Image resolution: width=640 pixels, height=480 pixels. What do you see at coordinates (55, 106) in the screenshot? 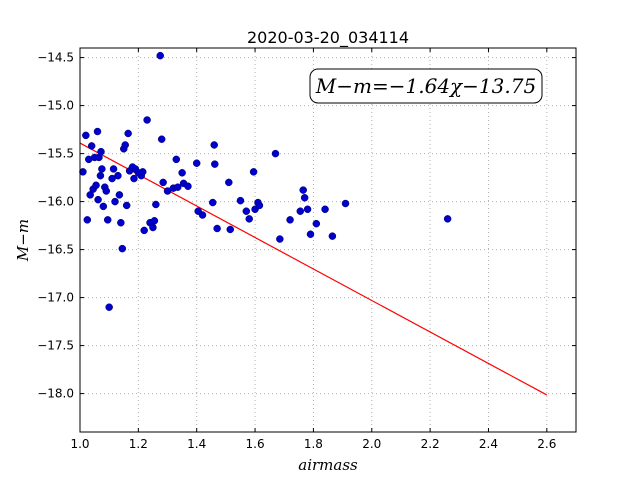
I see `y-tick-label: −15.0` at bounding box center [55, 106].